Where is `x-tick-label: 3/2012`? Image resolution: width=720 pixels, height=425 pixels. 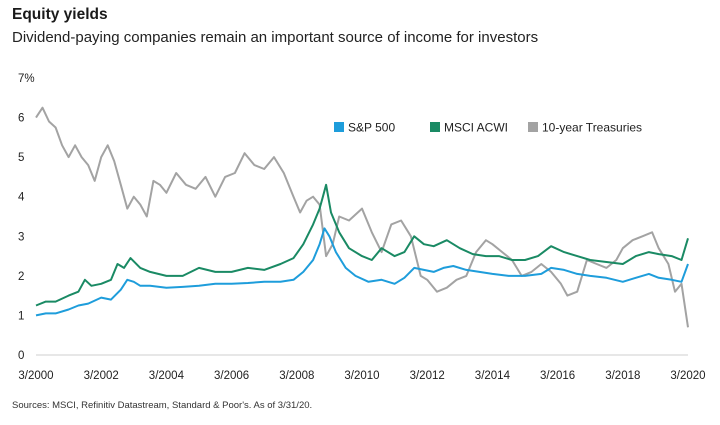 x-tick-label: 3/2012 is located at coordinates (427, 376).